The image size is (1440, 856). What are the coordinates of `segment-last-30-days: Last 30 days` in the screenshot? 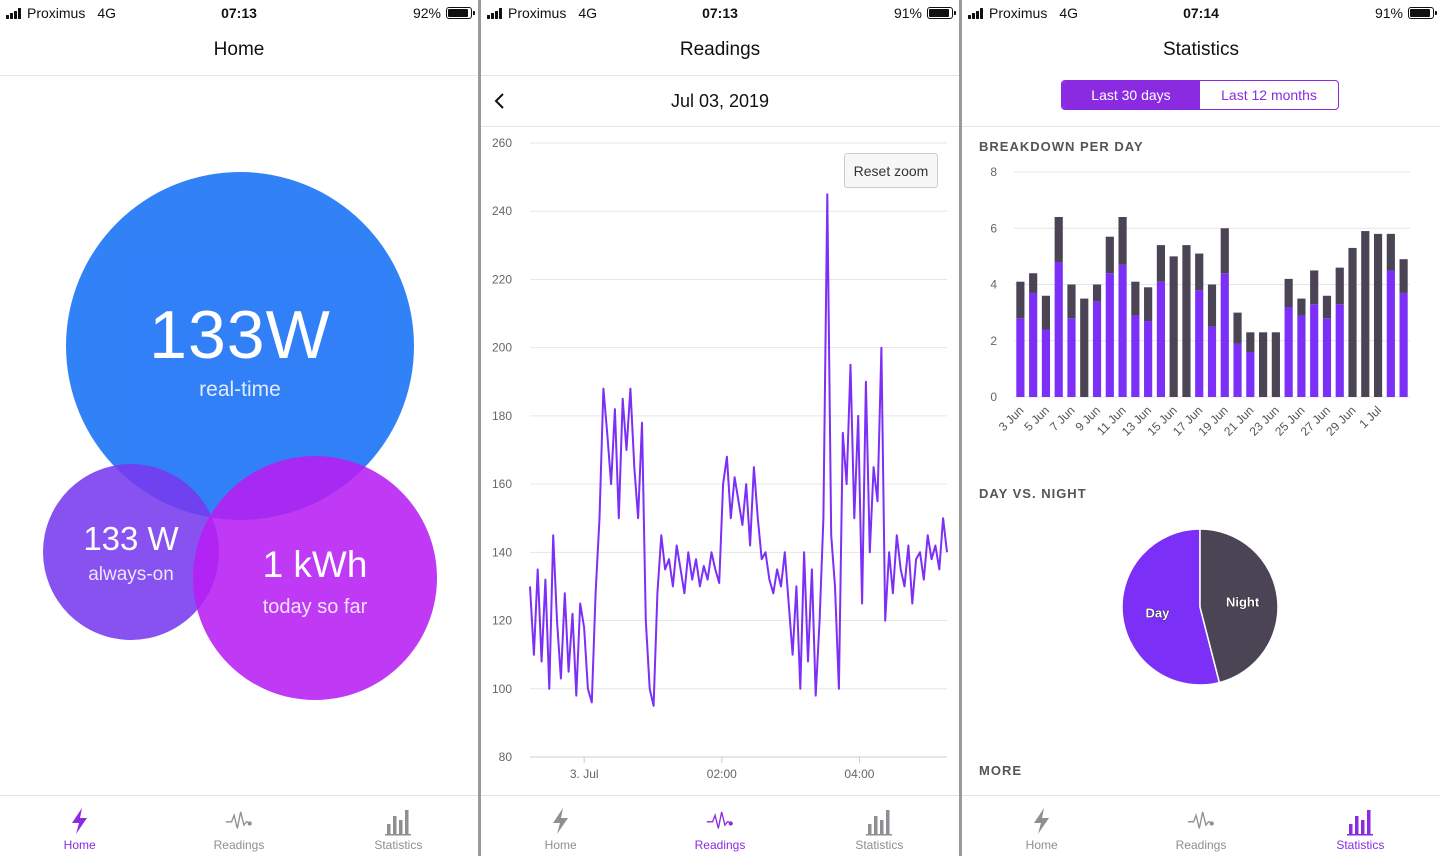 It's located at (1131, 95).